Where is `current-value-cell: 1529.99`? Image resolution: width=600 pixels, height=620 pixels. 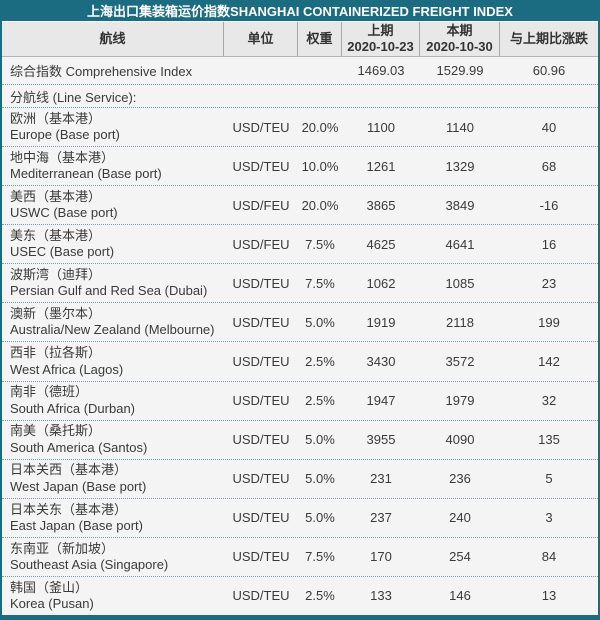 current-value-cell: 1529.99 is located at coordinates (460, 70).